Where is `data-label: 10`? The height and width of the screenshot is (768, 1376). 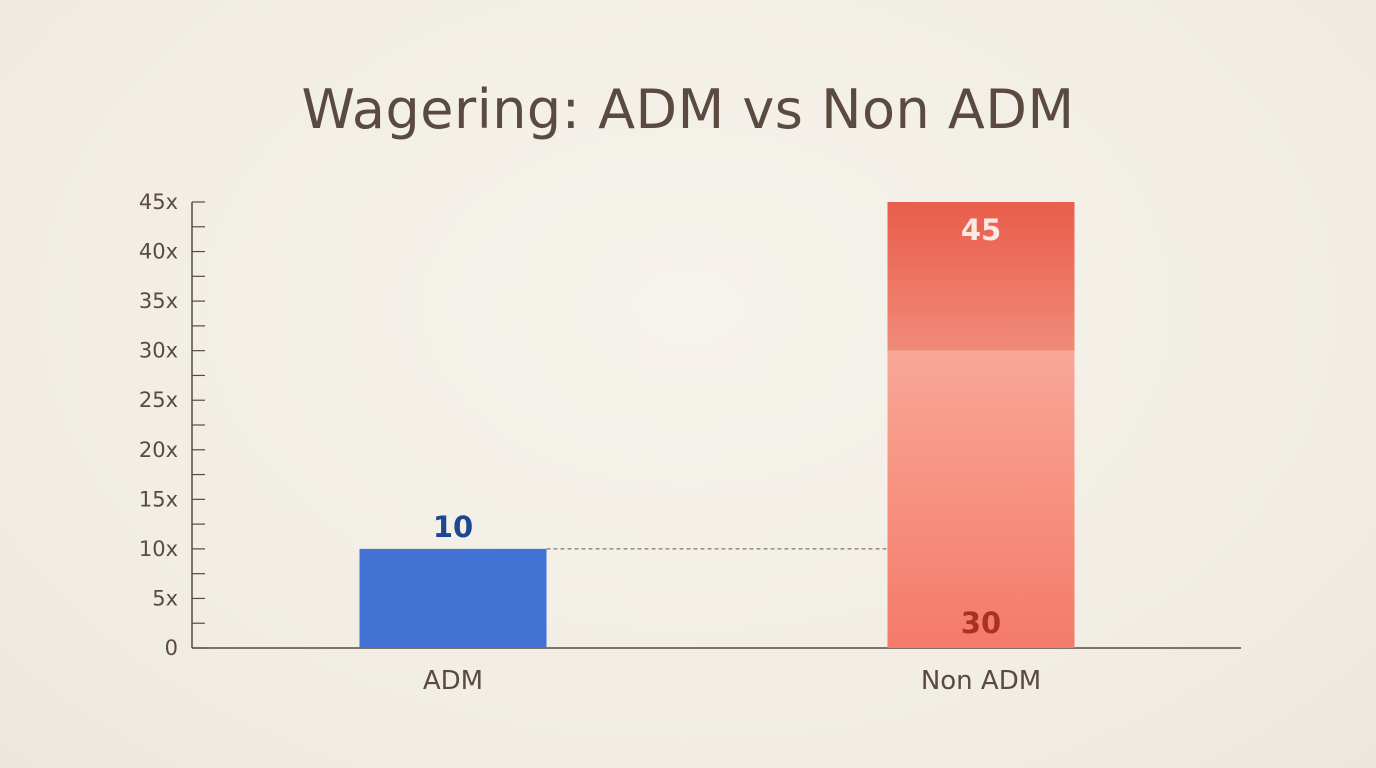 data-label: 10 is located at coordinates (453, 527).